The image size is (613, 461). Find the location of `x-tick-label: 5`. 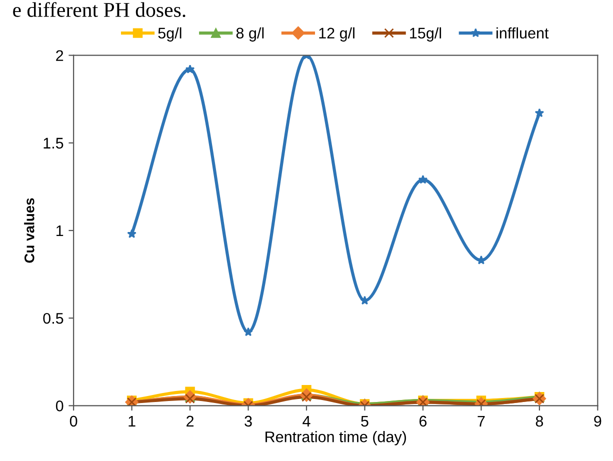

x-tick-label: 5 is located at coordinates (364, 421).